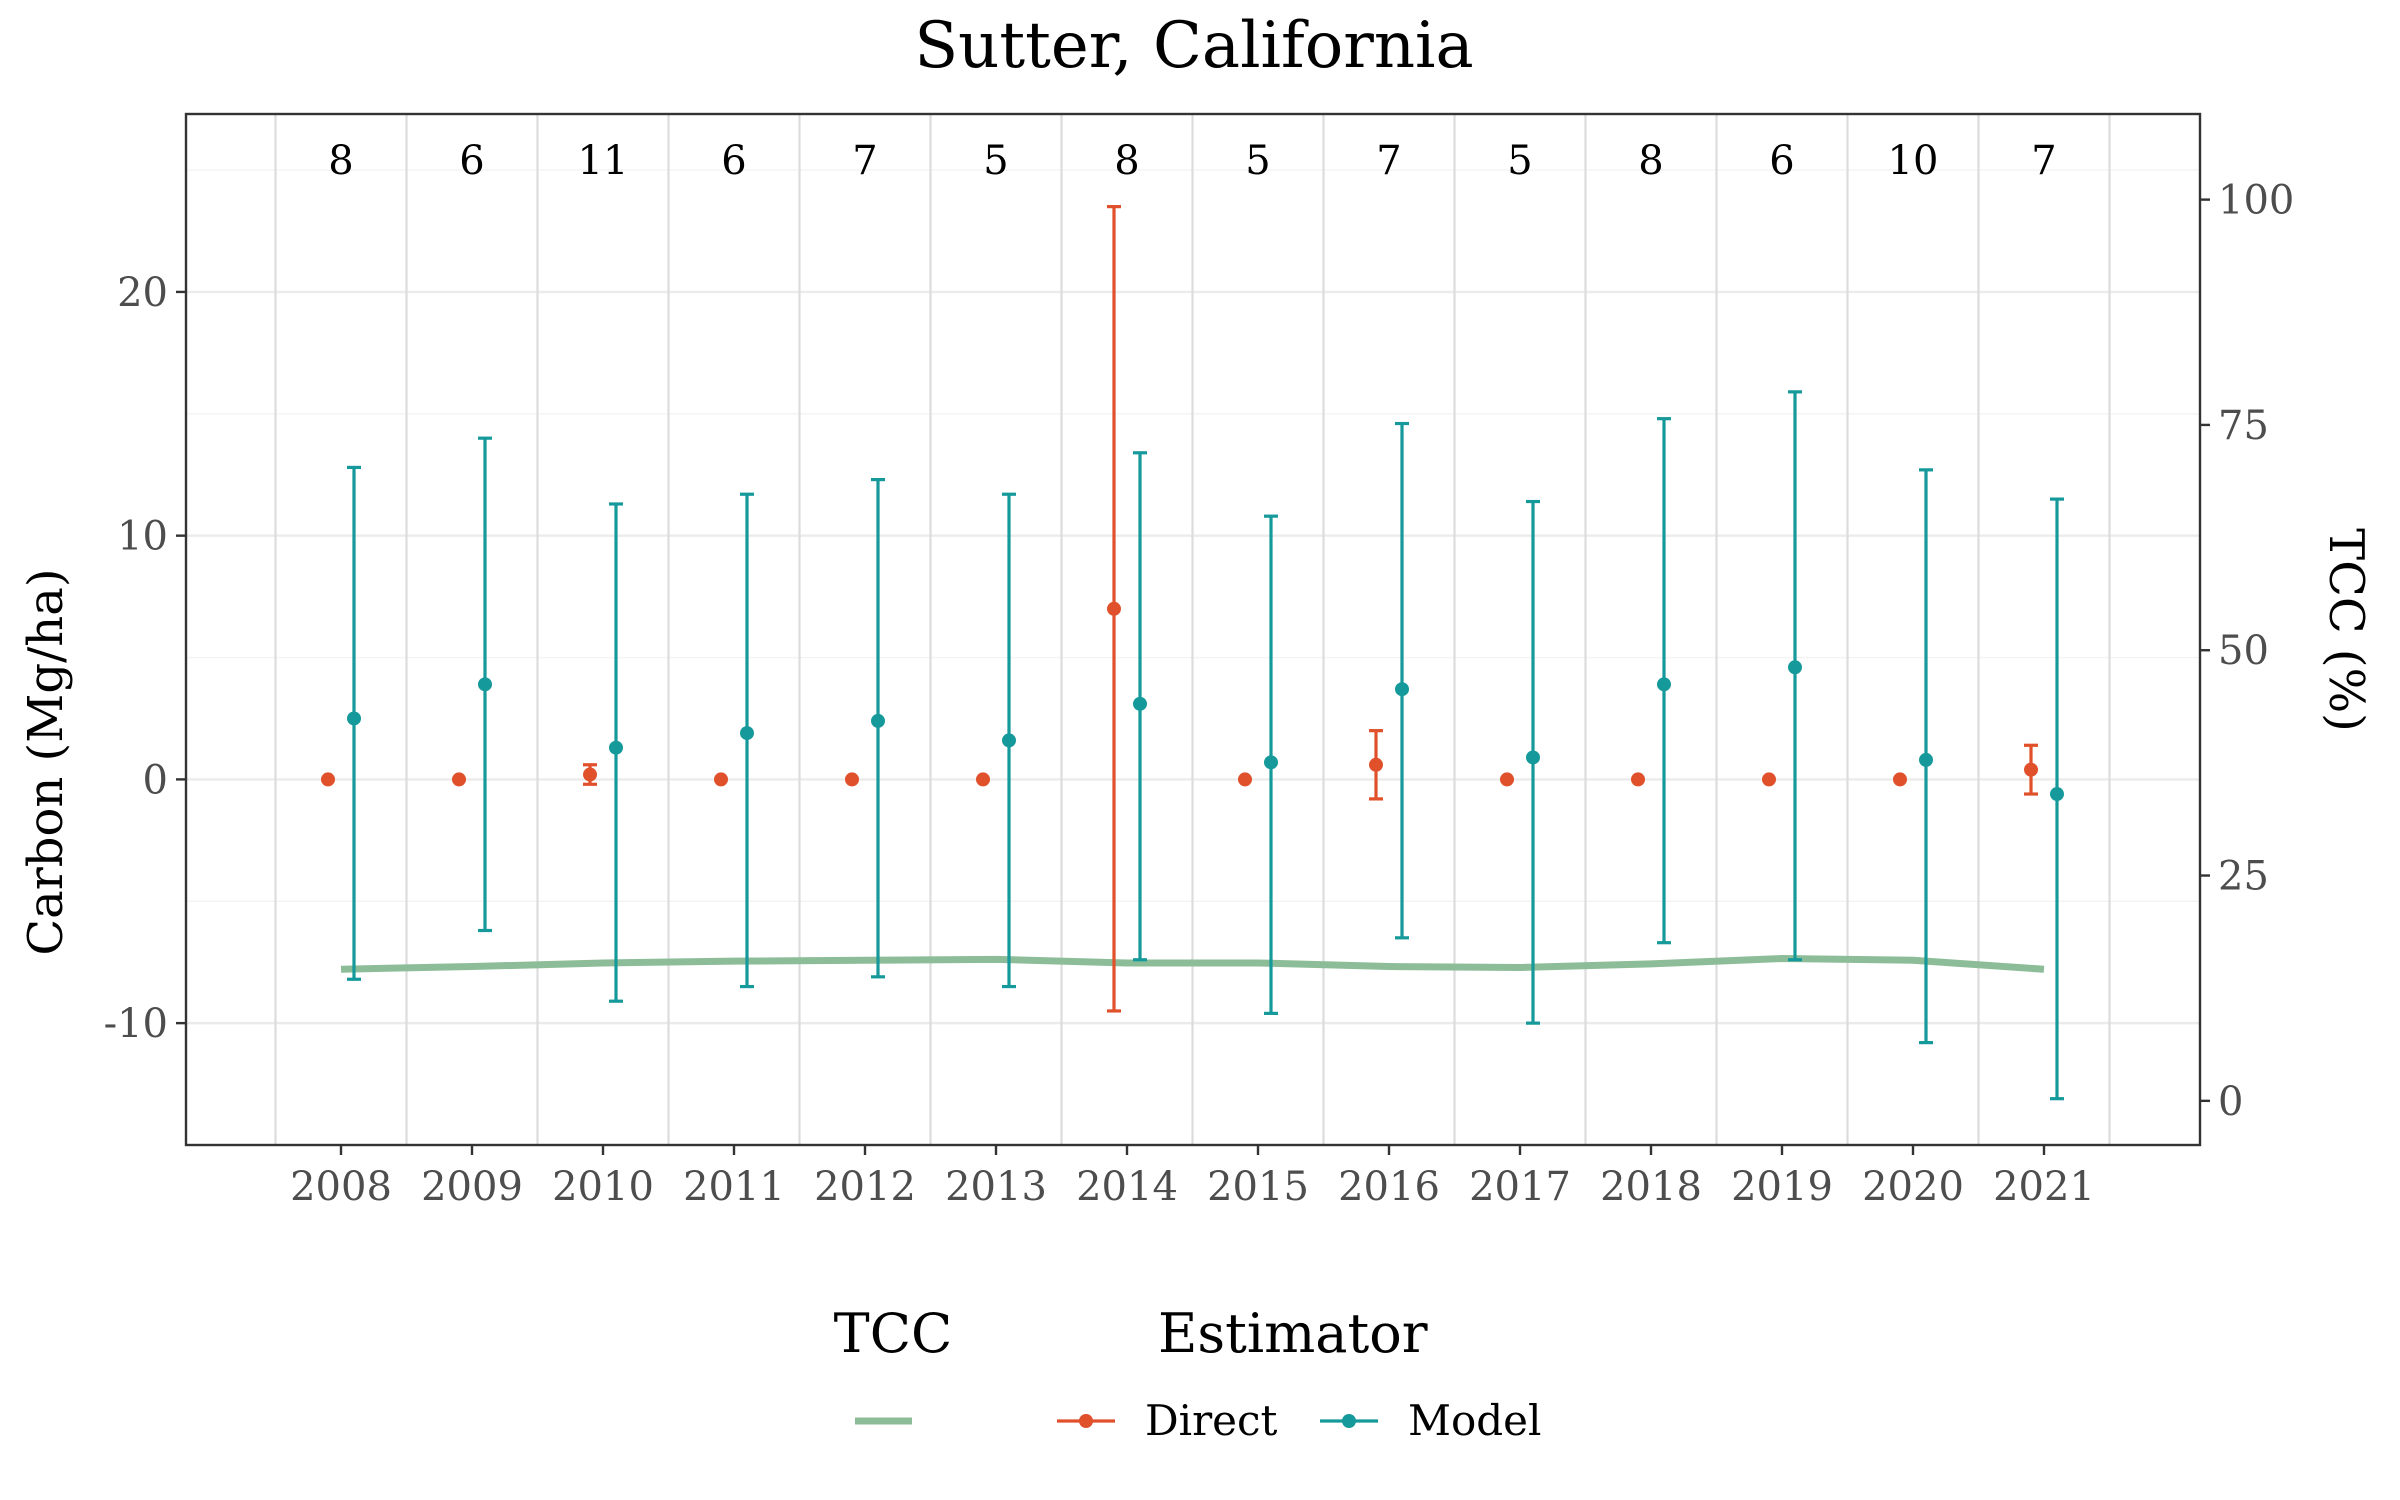 This screenshot has width=2400, height=1500. What do you see at coordinates (2346, 630) in the screenshot?
I see `y2-axis-title: TCC (%)` at bounding box center [2346, 630].